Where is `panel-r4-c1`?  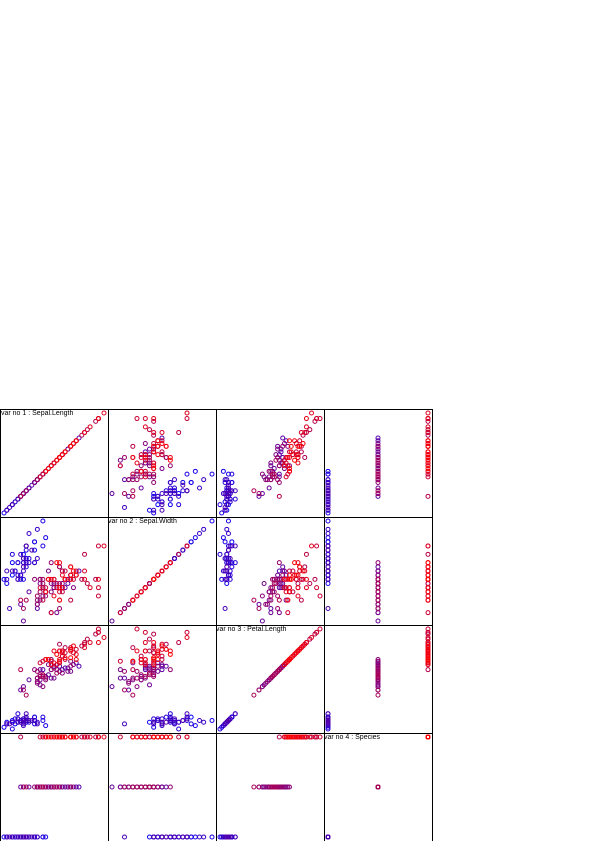 panel-r4-c1 is located at coordinates (54, 787).